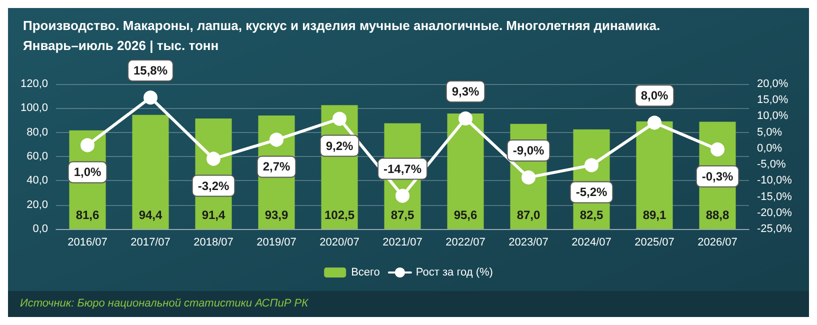  I want to click on legend-label: Всего, so click(365, 272).